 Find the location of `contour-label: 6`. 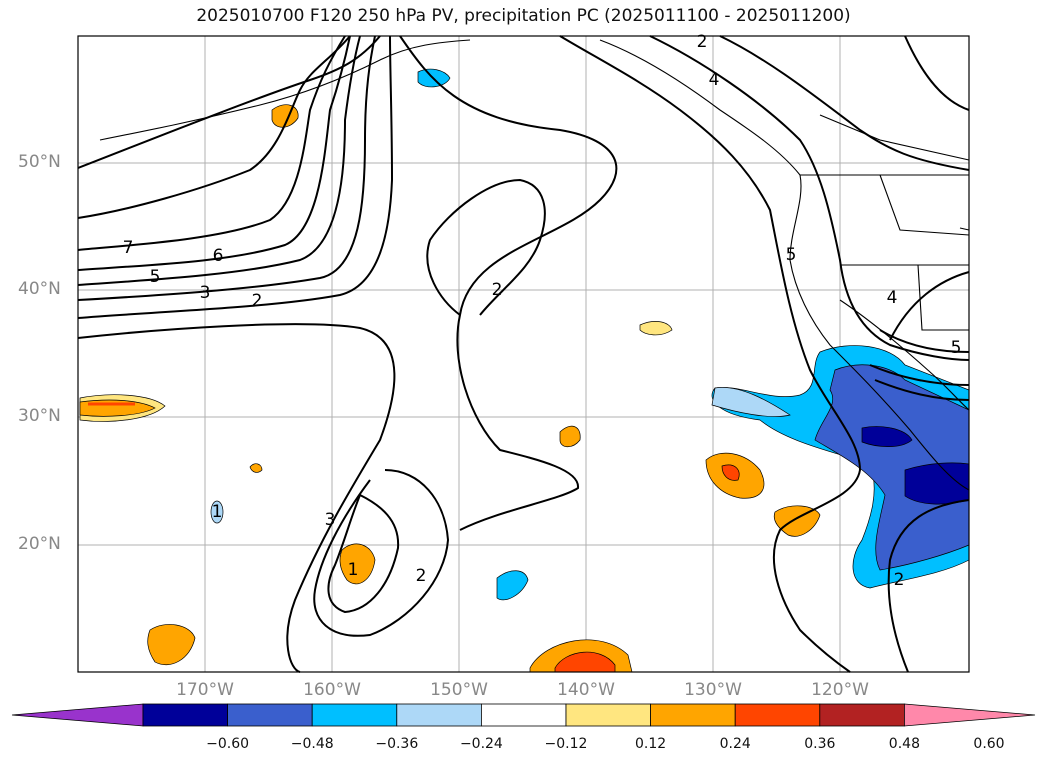

contour-label: 6 is located at coordinates (218, 256).